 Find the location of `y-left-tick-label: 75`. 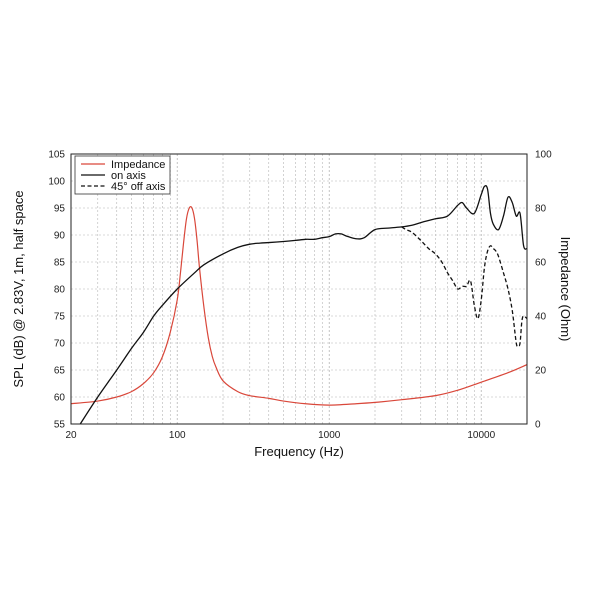

y-left-tick-label: 75 is located at coordinates (60, 317).